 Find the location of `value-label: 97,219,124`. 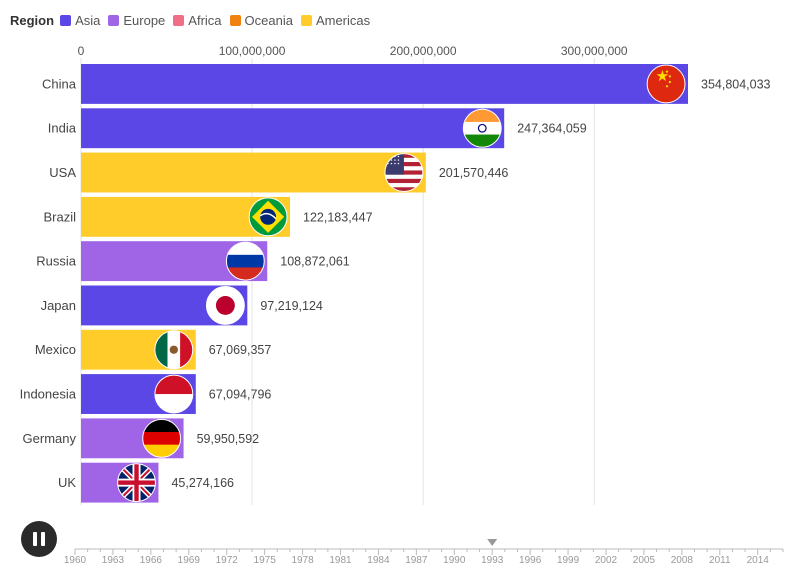

value-label: 97,219,124 is located at coordinates (291, 306).